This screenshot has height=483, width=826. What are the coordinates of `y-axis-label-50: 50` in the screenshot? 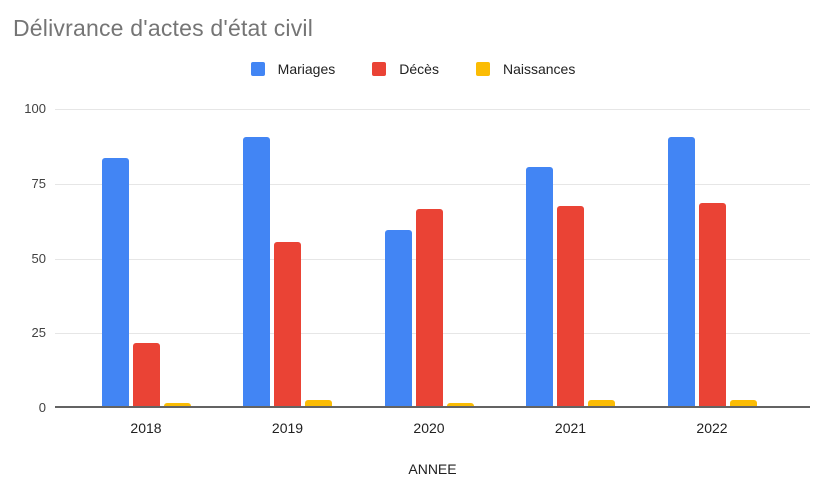 It's located at (38, 258).